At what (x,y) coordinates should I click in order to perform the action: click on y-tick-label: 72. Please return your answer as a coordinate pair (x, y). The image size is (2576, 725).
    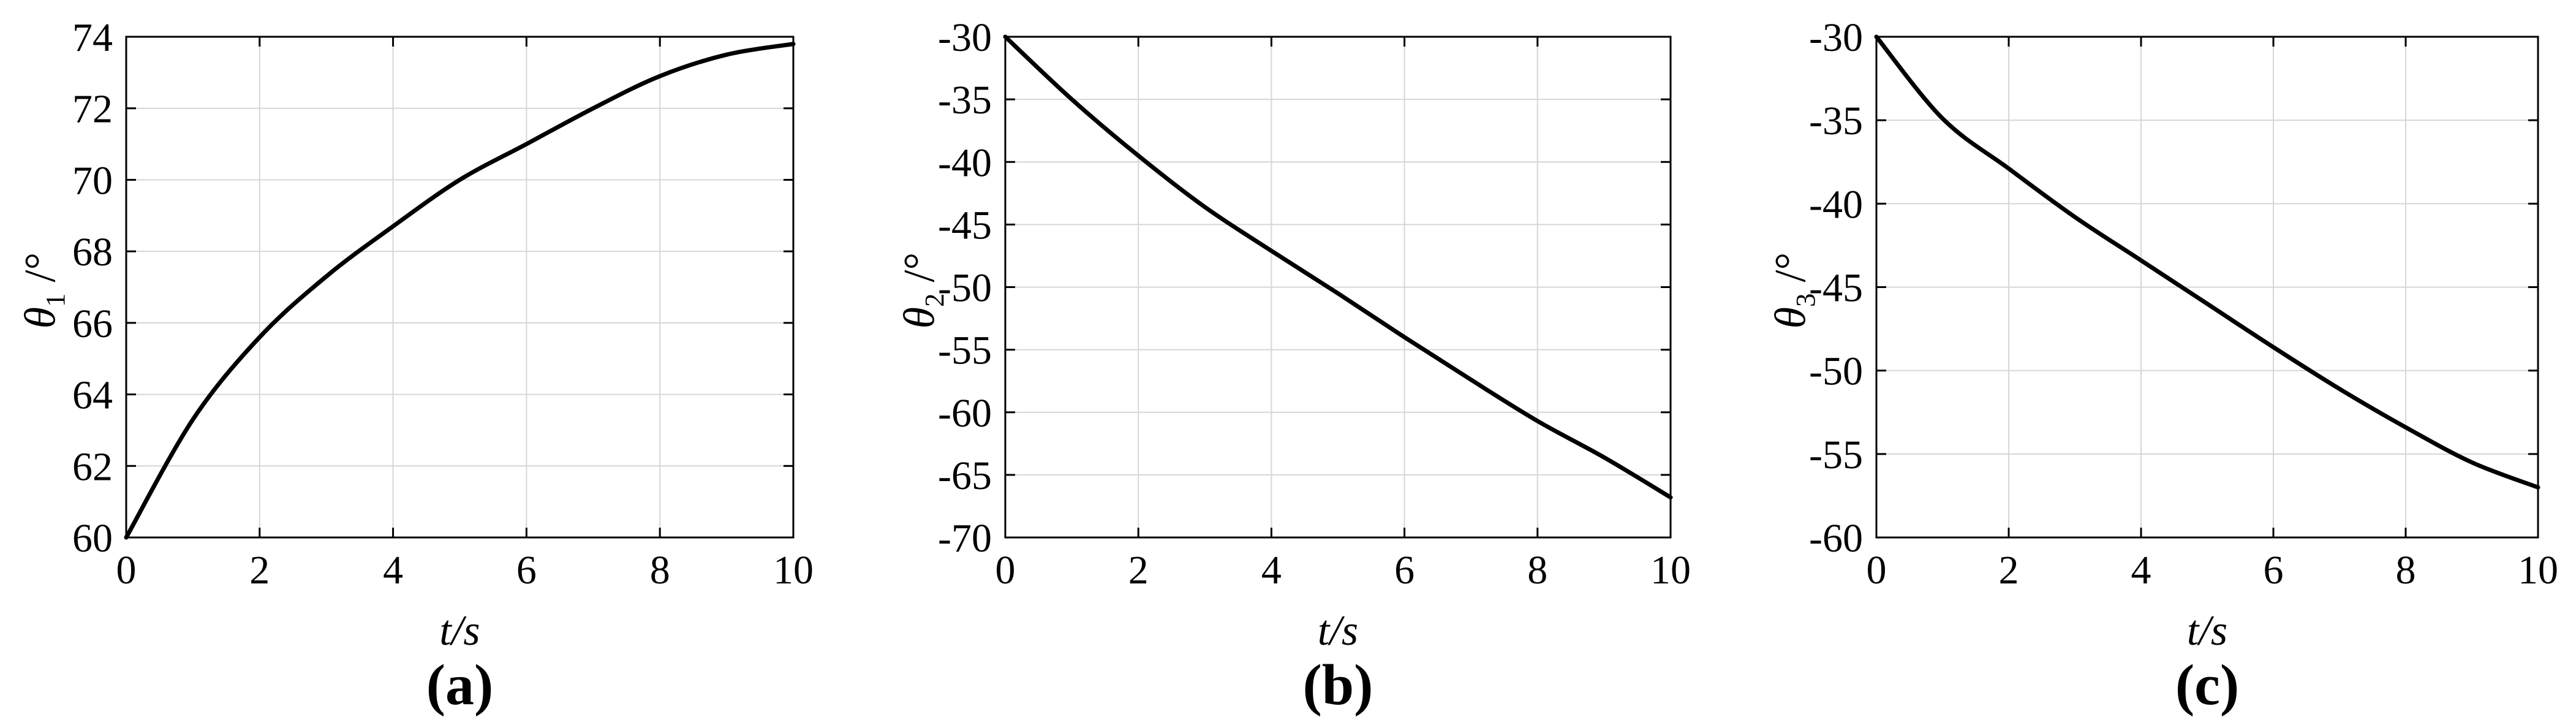
    Looking at the image, I should click on (92, 109).